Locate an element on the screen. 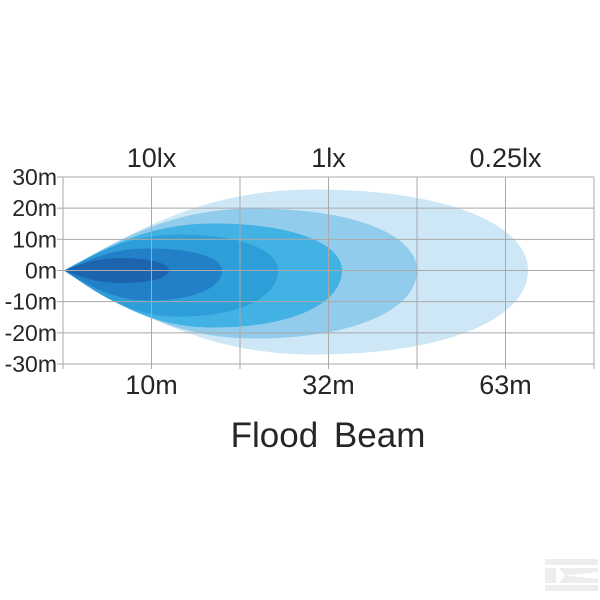 The width and height of the screenshot is (600, 600). watermark-k-upper-arm is located at coordinates (578, 572).